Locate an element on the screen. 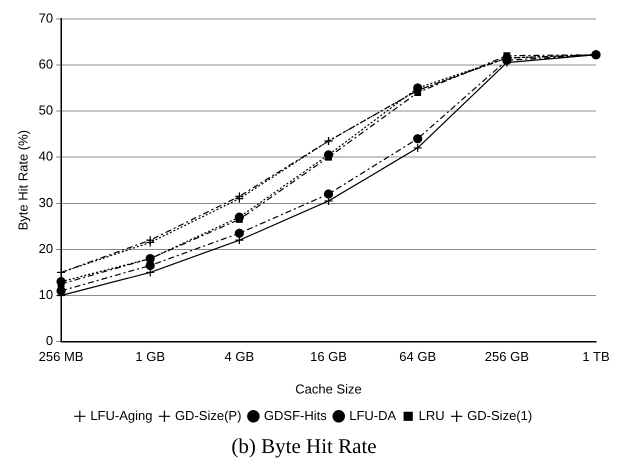 The height and width of the screenshot is (468, 622). text: (b) Byte Hit Rate is located at coordinates (304, 446).